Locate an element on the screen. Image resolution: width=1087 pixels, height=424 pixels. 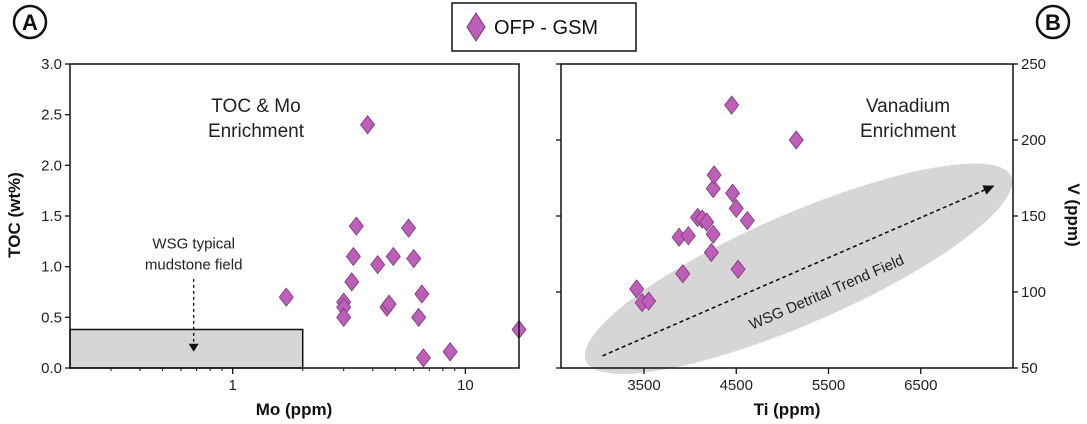
panel-b-points is located at coordinates (716, 204).